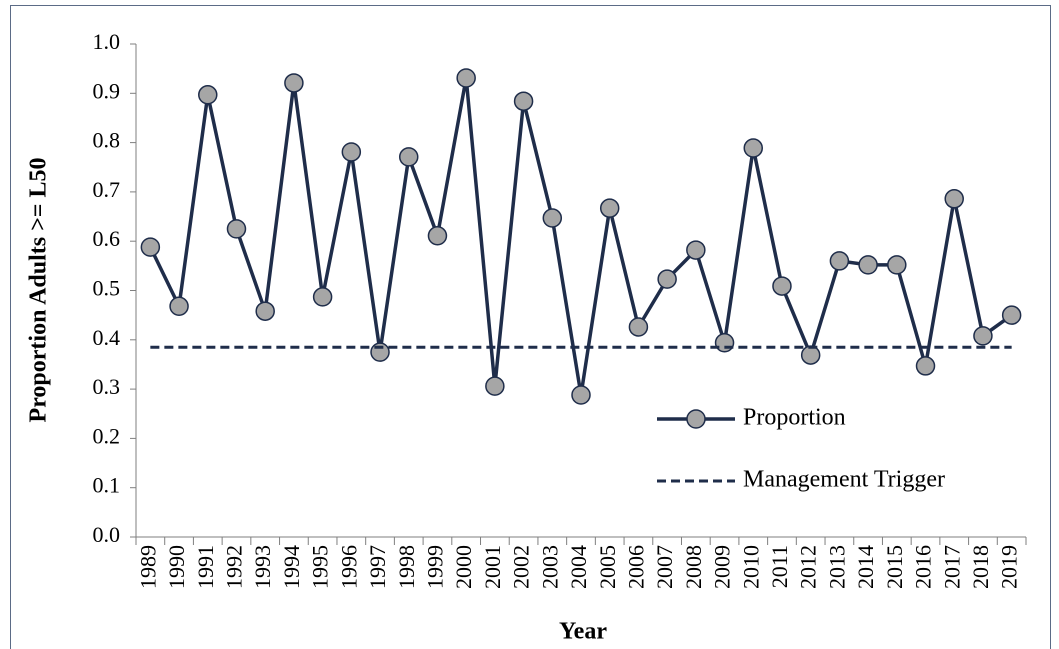 This screenshot has width=1059, height=649. What do you see at coordinates (320, 567) in the screenshot?
I see `x-tick-label: 1995` at bounding box center [320, 567].